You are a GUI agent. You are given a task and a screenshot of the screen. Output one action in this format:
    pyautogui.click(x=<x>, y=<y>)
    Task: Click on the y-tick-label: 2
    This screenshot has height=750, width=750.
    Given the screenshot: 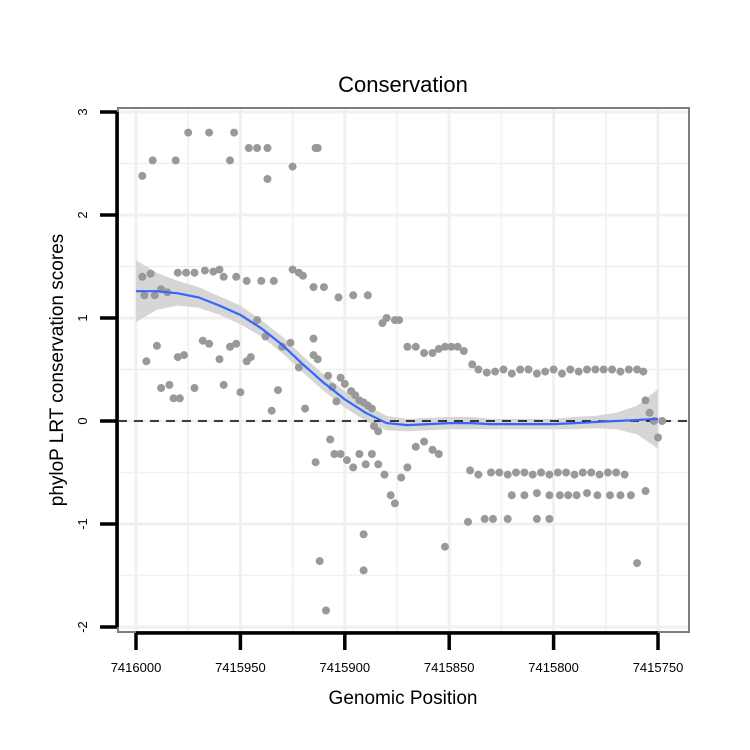 What is the action you would take?
    pyautogui.click(x=82, y=214)
    